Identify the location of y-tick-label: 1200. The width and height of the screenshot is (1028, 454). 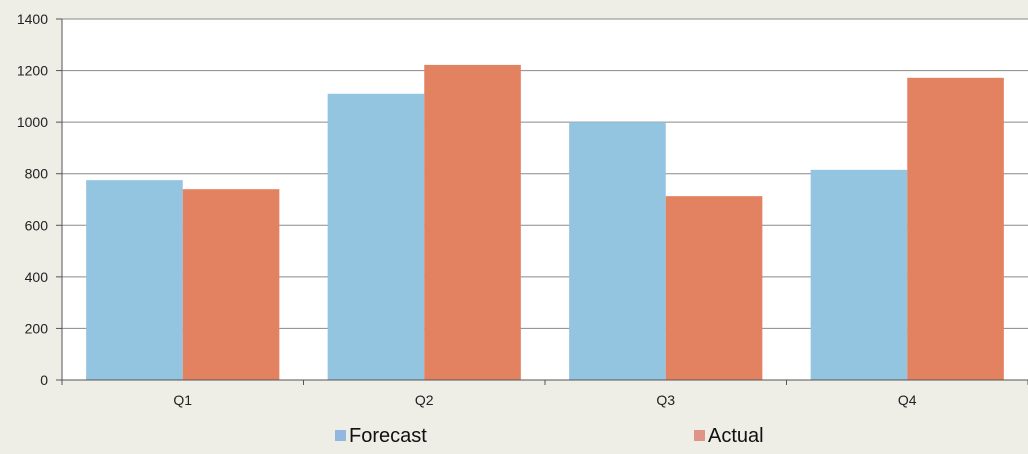
(32, 71).